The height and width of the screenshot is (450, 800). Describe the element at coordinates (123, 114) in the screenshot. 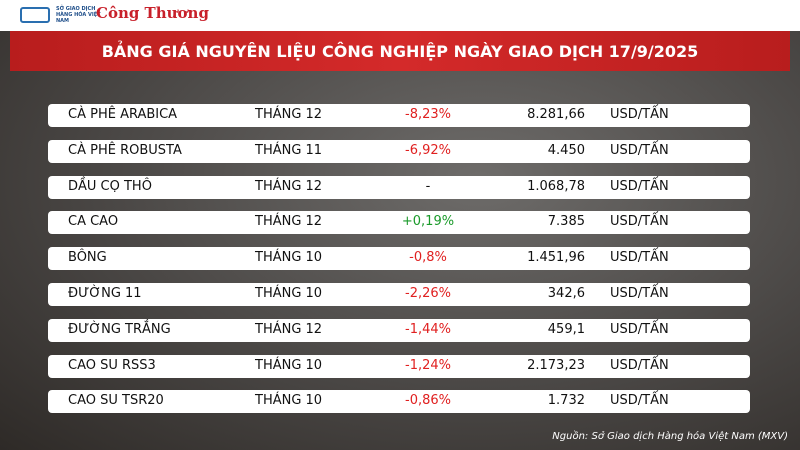

I see `commodity: CÀ PHÊ ARABICA` at that location.